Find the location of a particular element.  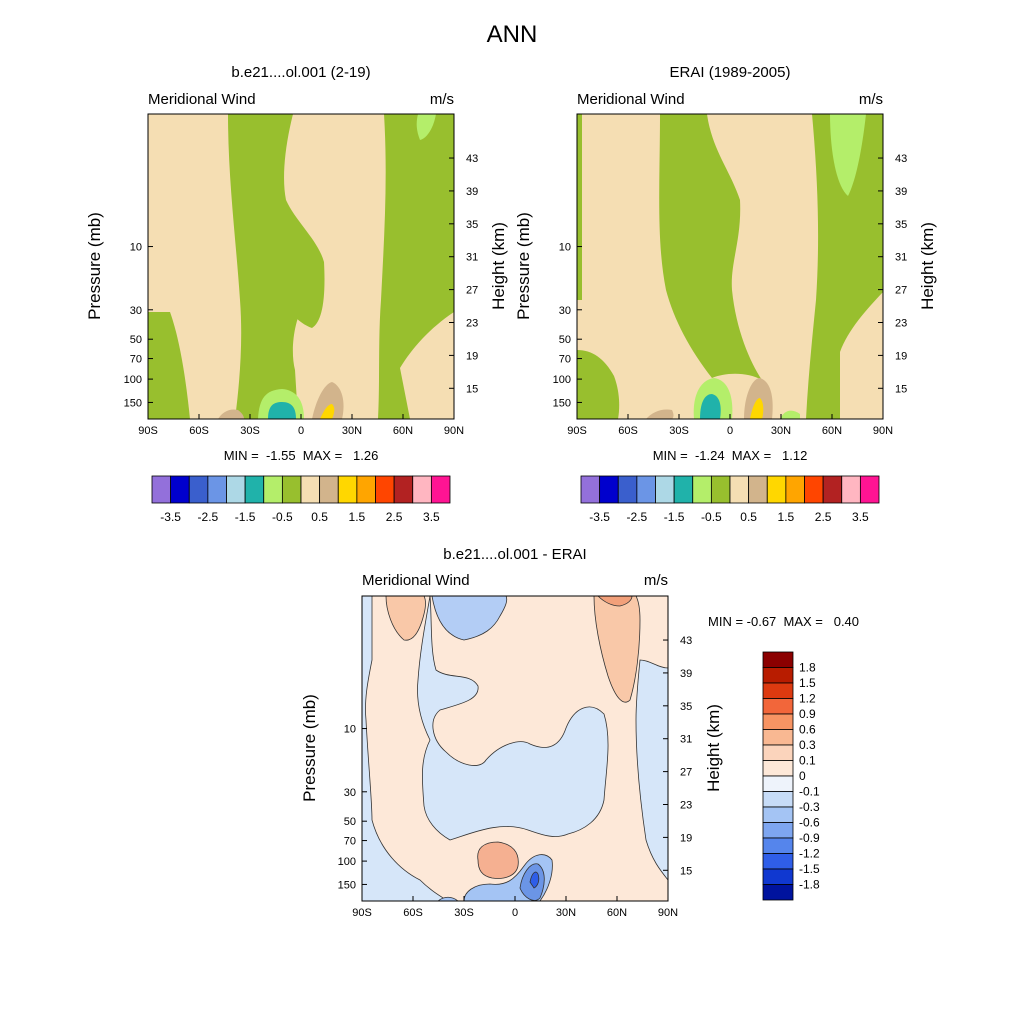

x-tick-label: 90N is located at coordinates (454, 431).